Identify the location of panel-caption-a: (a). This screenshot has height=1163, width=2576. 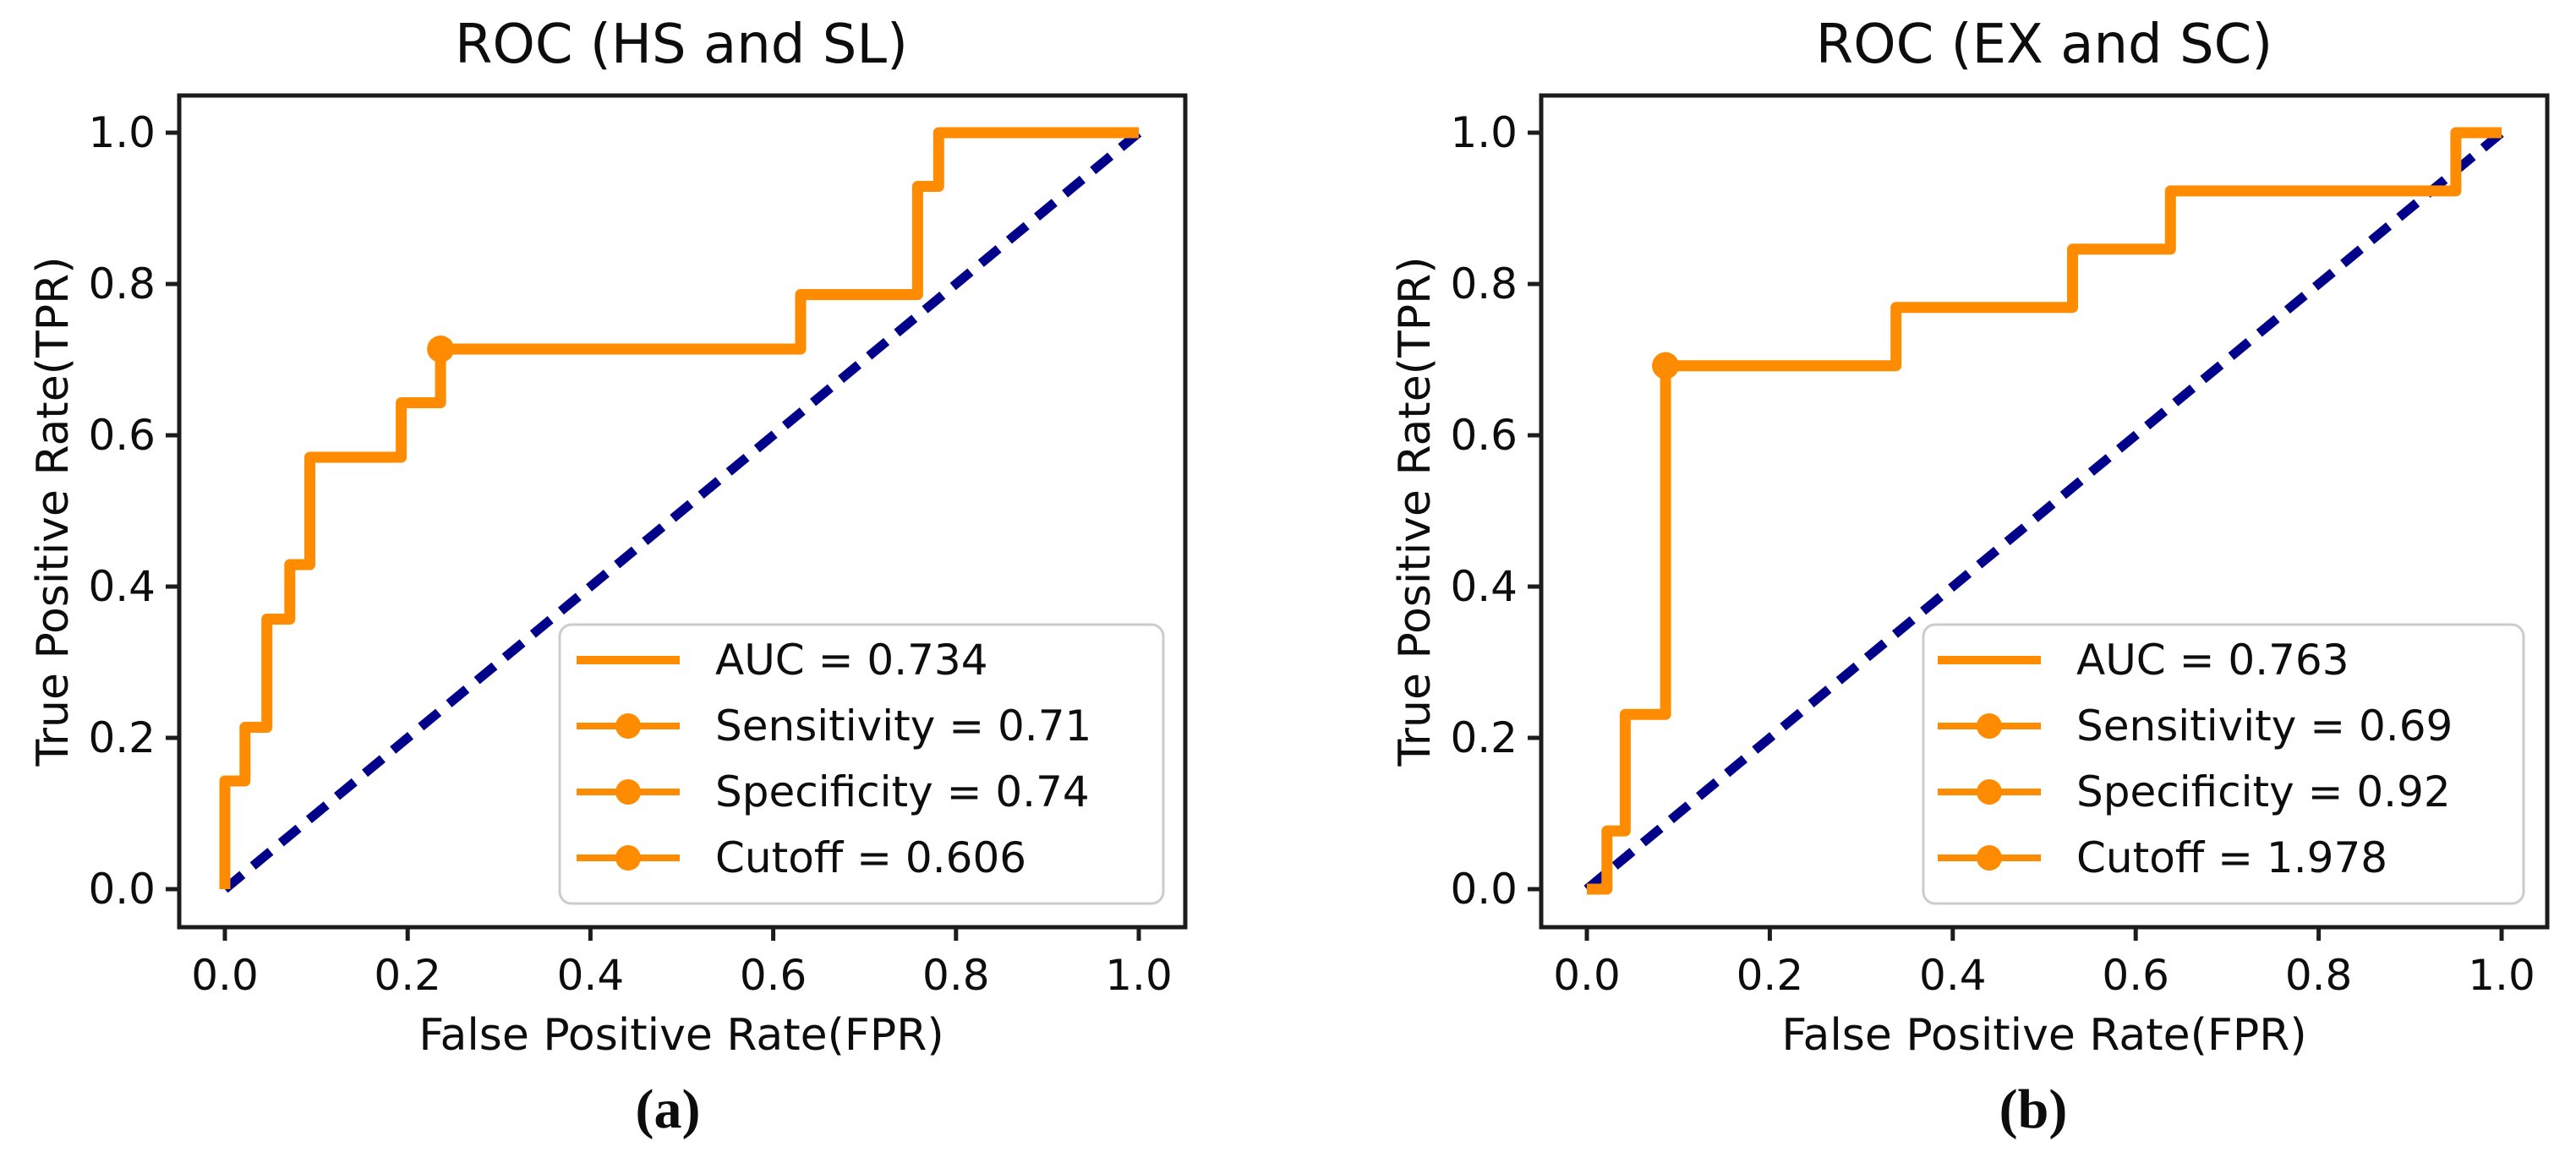
(669, 1109).